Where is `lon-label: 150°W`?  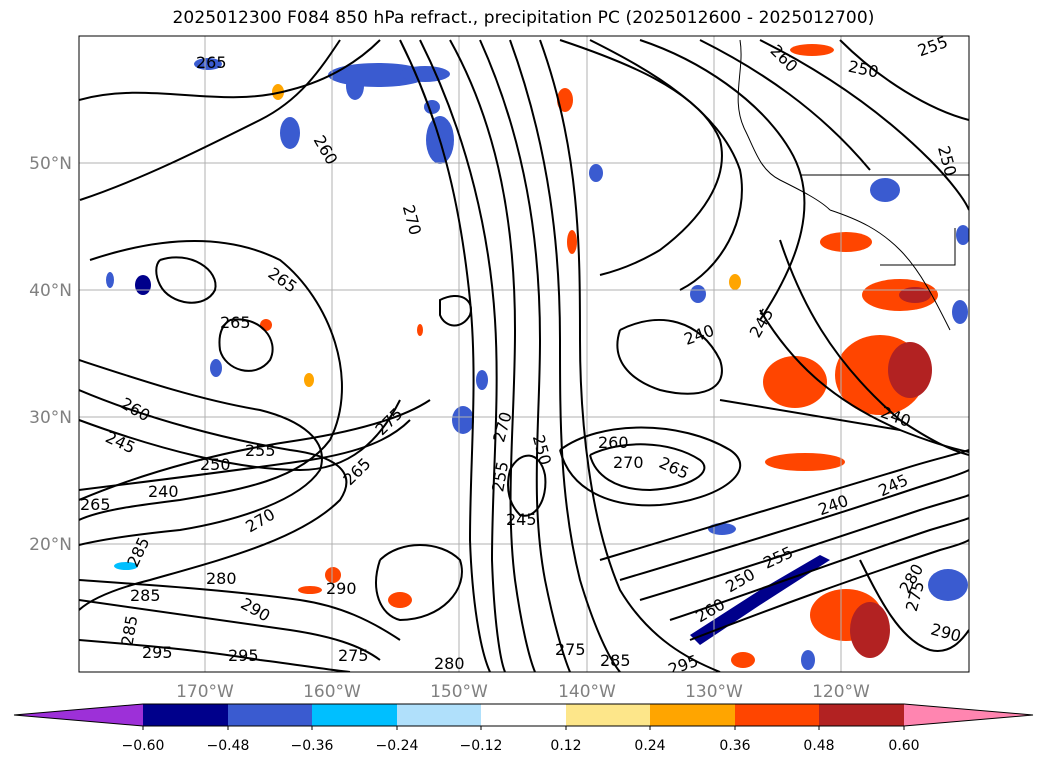 lon-label: 150°W is located at coordinates (459, 692).